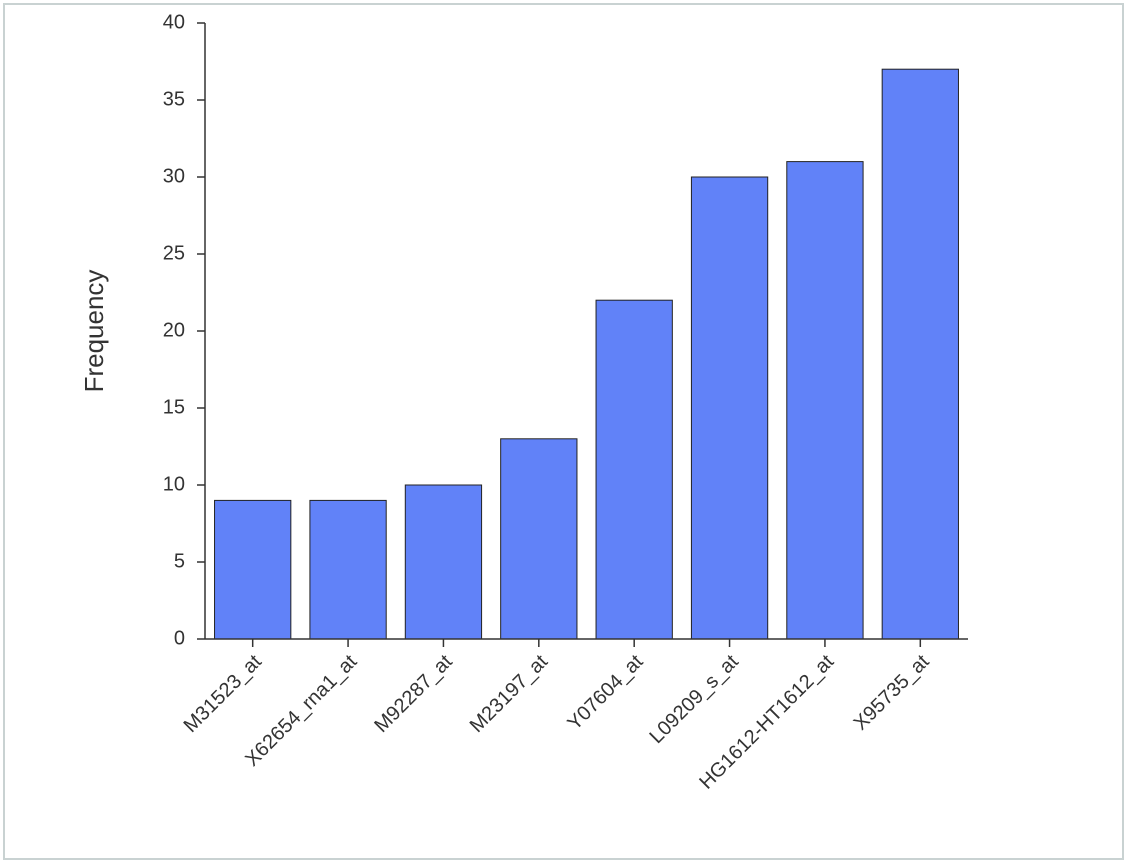 Image resolution: width=1128 pixels, height=864 pixels. I want to click on x-tick-label: M31523_at, so click(223, 693).